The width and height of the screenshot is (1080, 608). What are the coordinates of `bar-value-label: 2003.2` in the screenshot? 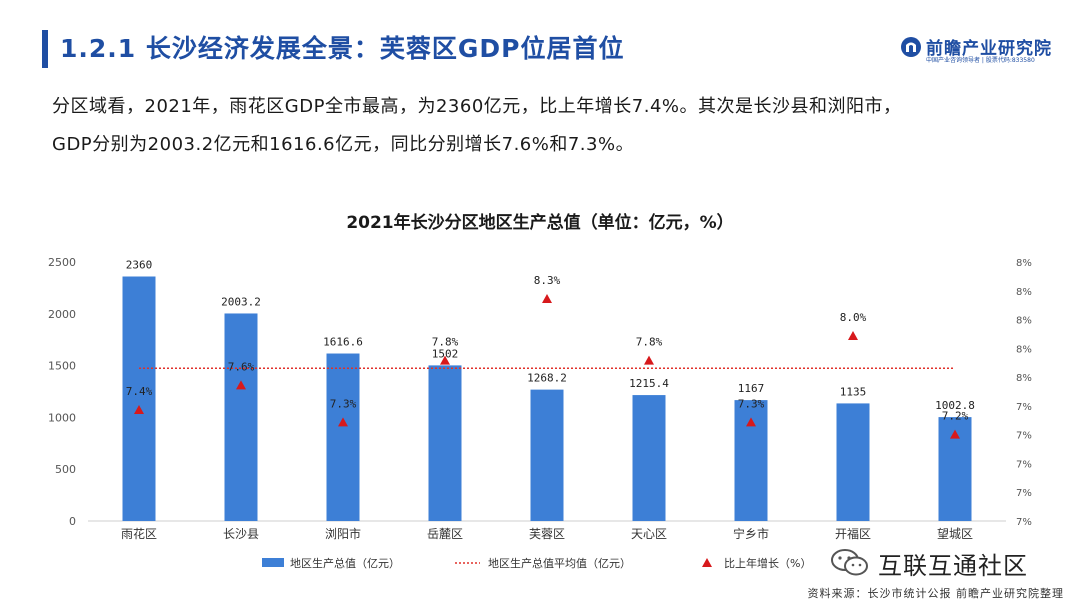 It's located at (241, 301).